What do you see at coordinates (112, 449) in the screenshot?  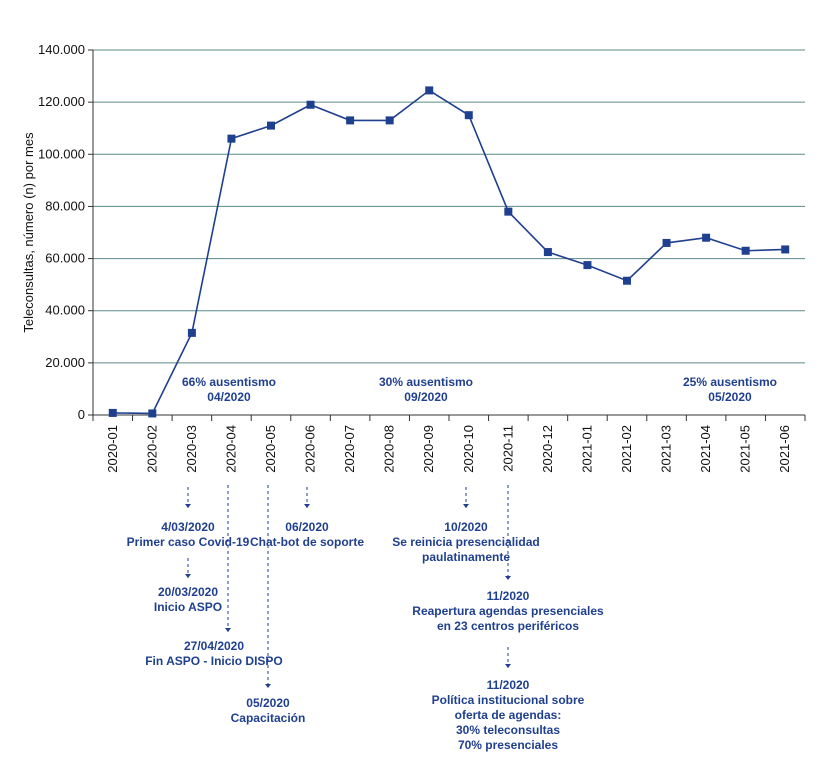 I see `x-tick-label: 2020-01` at bounding box center [112, 449].